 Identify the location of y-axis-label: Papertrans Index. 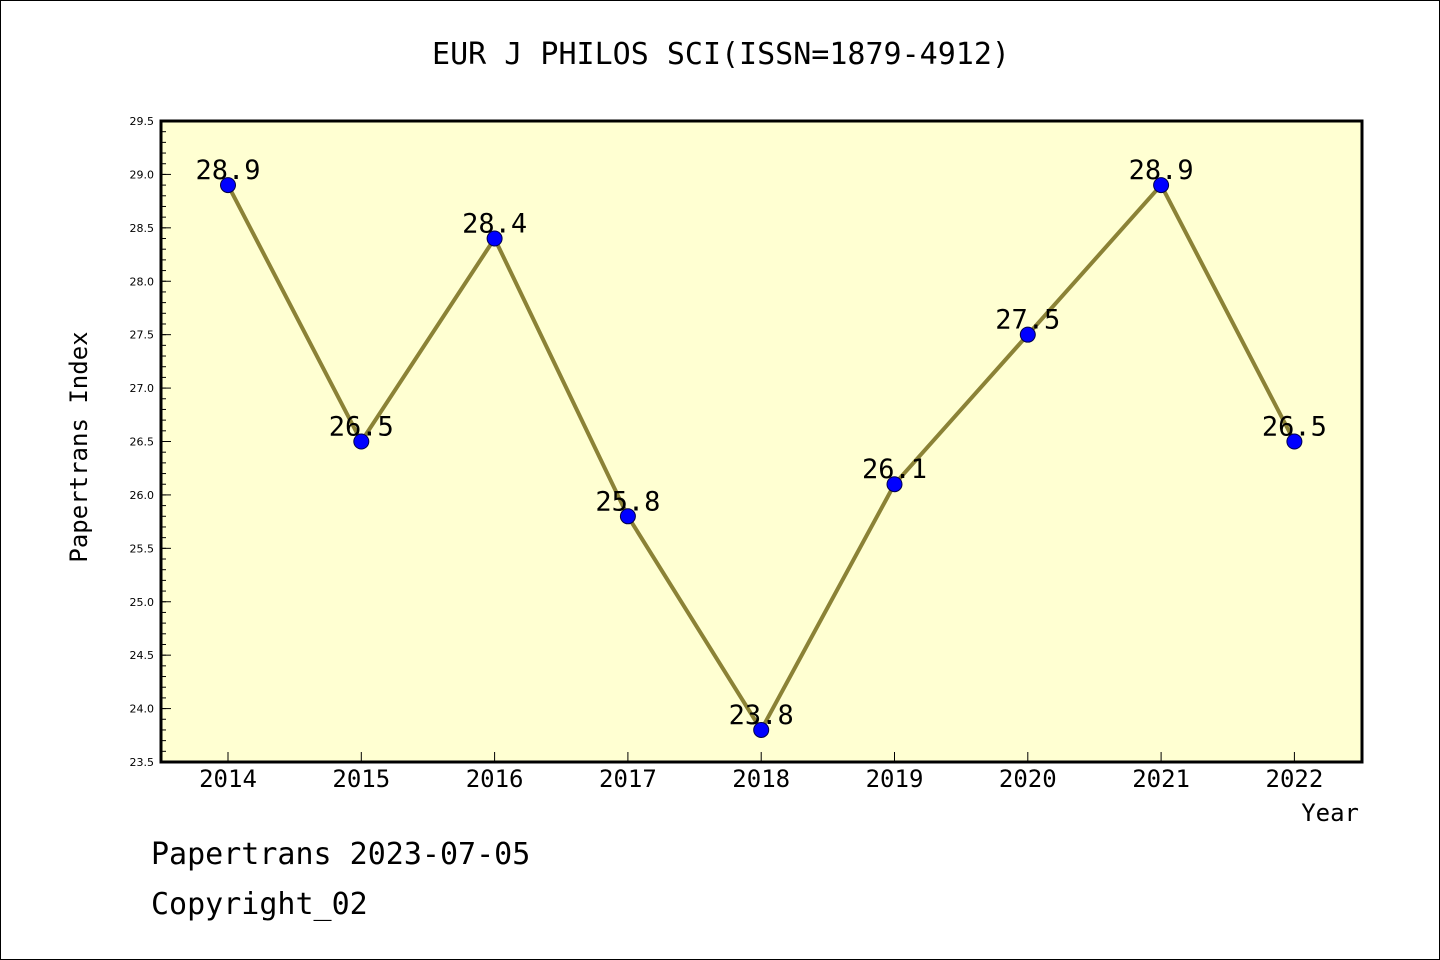
(79, 446).